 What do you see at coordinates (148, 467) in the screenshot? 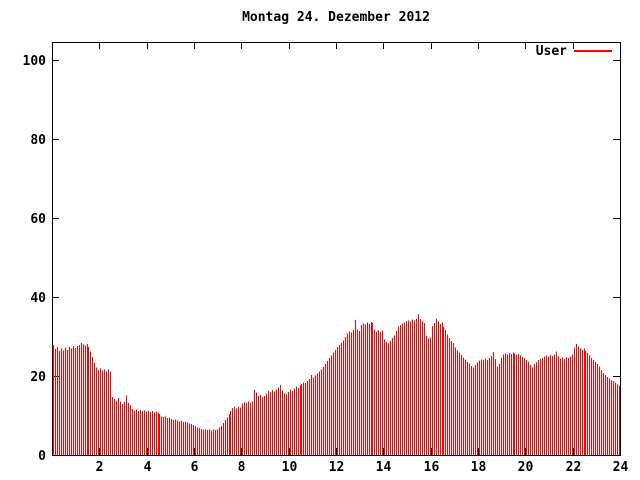
I see `x-tick-label: 4` at bounding box center [148, 467].